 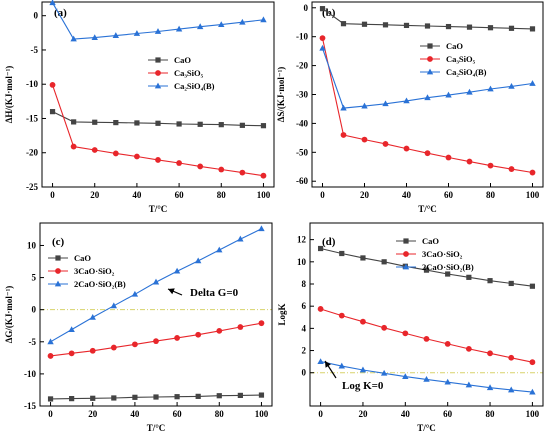 What do you see at coordinates (58, 271) in the screenshot?
I see `legend-marker-c3s` at bounding box center [58, 271].